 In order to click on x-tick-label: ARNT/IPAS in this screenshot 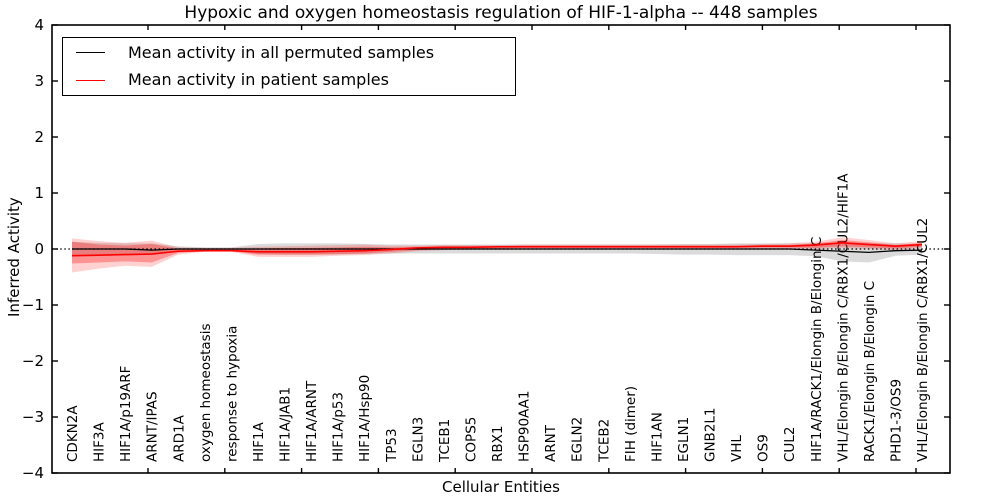, I will do `click(153, 426)`.